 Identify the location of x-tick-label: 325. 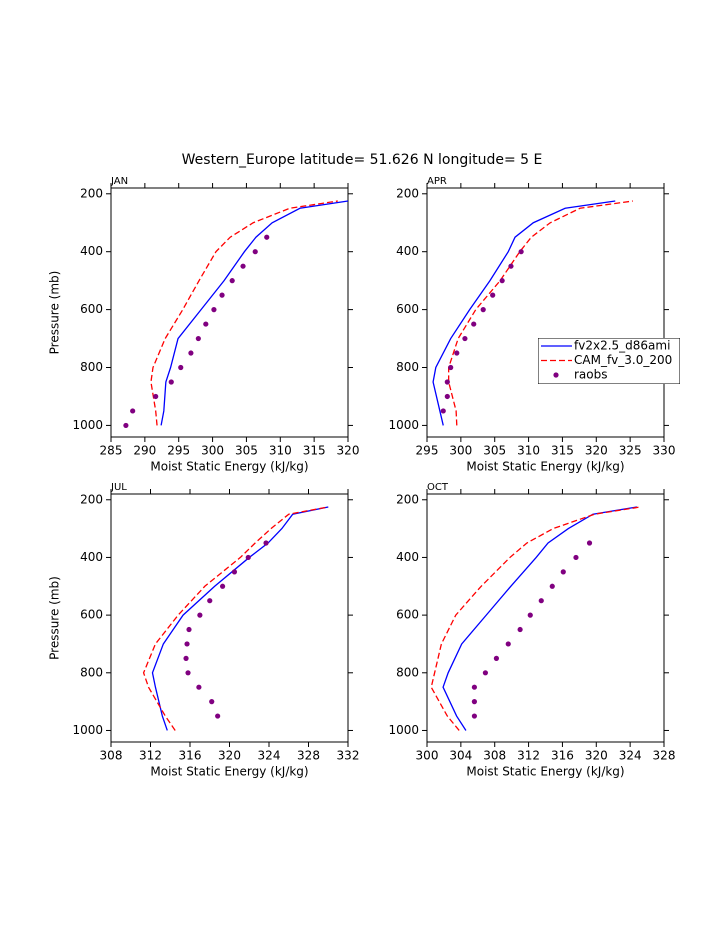
(630, 451).